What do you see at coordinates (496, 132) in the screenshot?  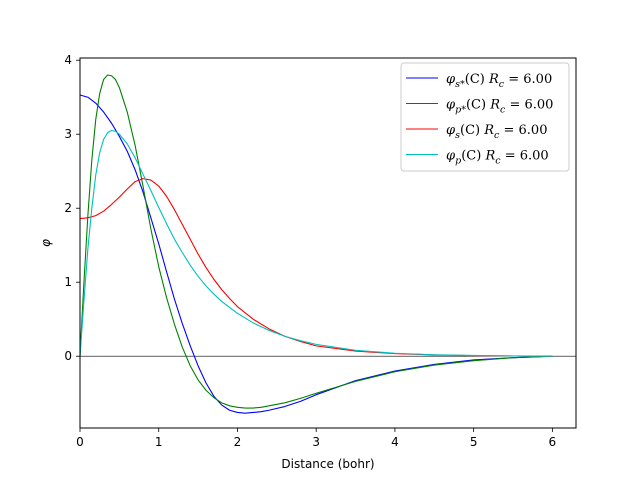 I see `legend-label-3: φs(C) Rc = 6.00` at bounding box center [496, 132].